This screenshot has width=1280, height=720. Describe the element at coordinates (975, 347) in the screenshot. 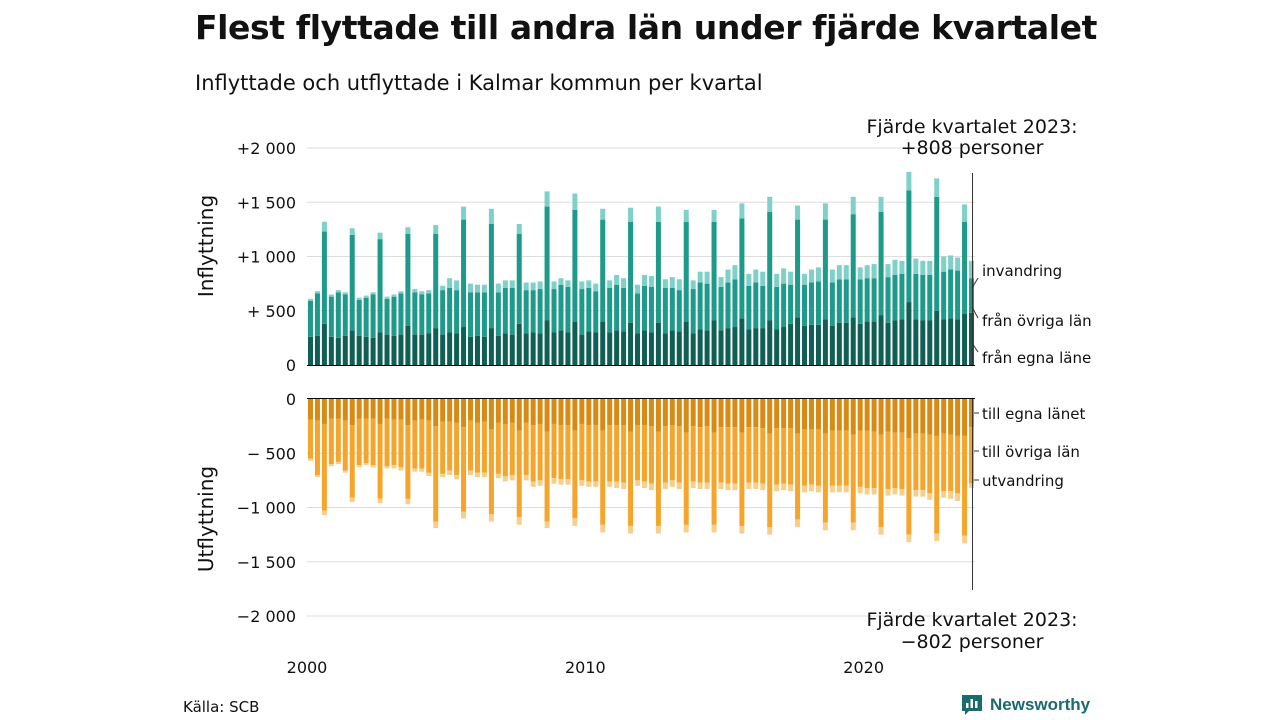

I see `legend-leader` at that location.